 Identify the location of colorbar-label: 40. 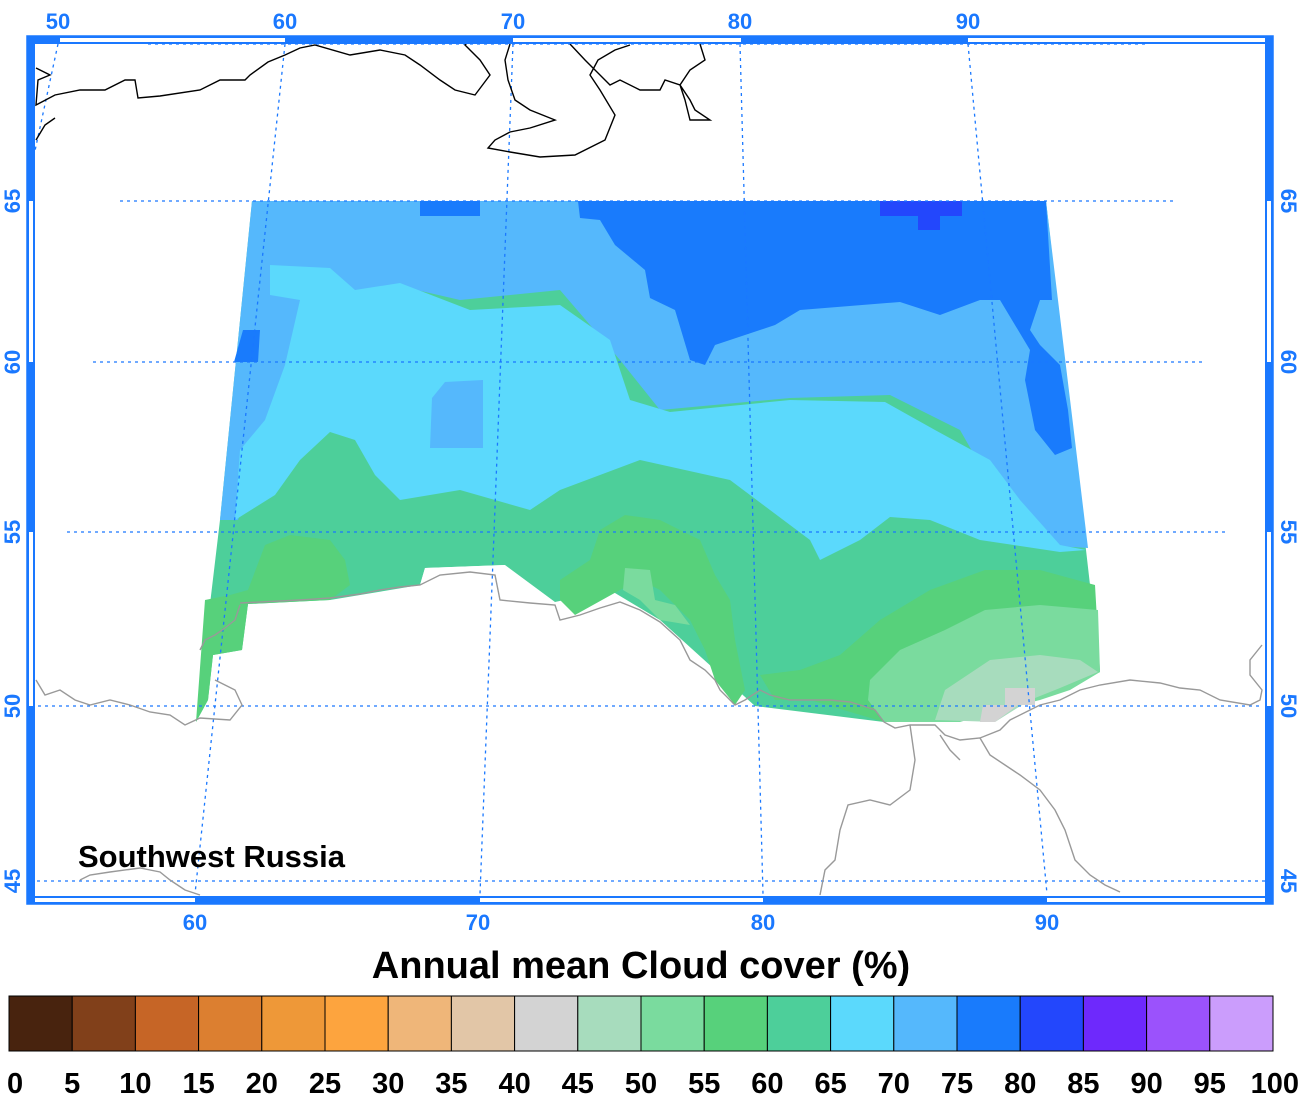
(514, 1084).